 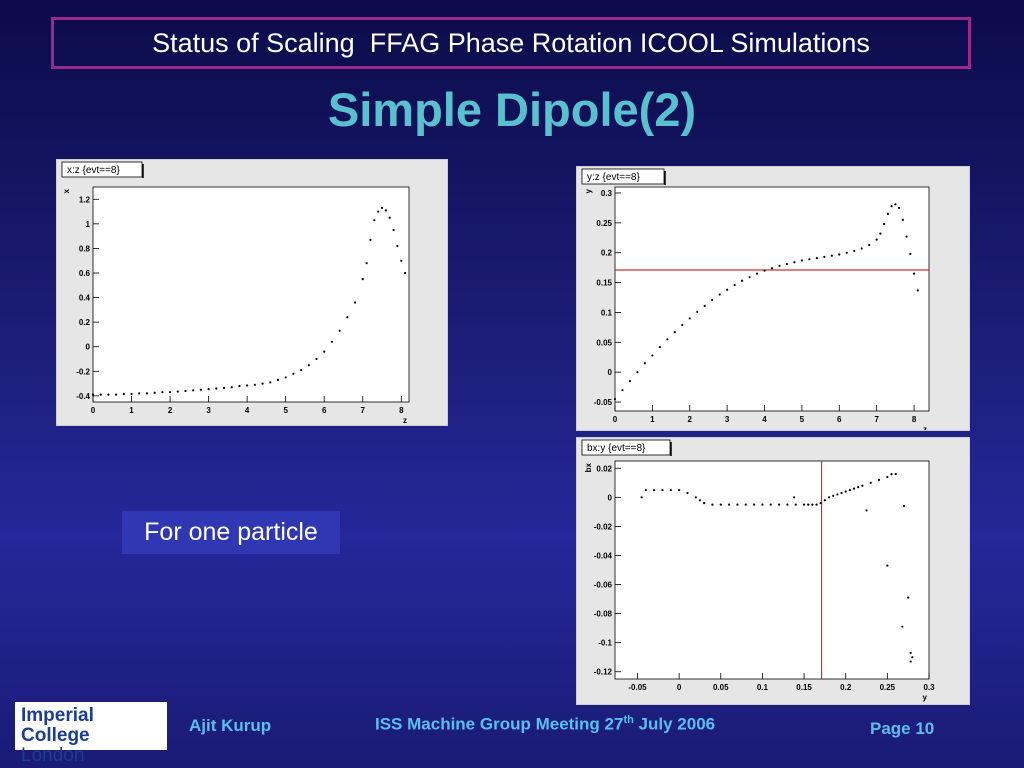 What do you see at coordinates (93, 170) in the screenshot?
I see `chart-title: x:z {evt==8}` at bounding box center [93, 170].